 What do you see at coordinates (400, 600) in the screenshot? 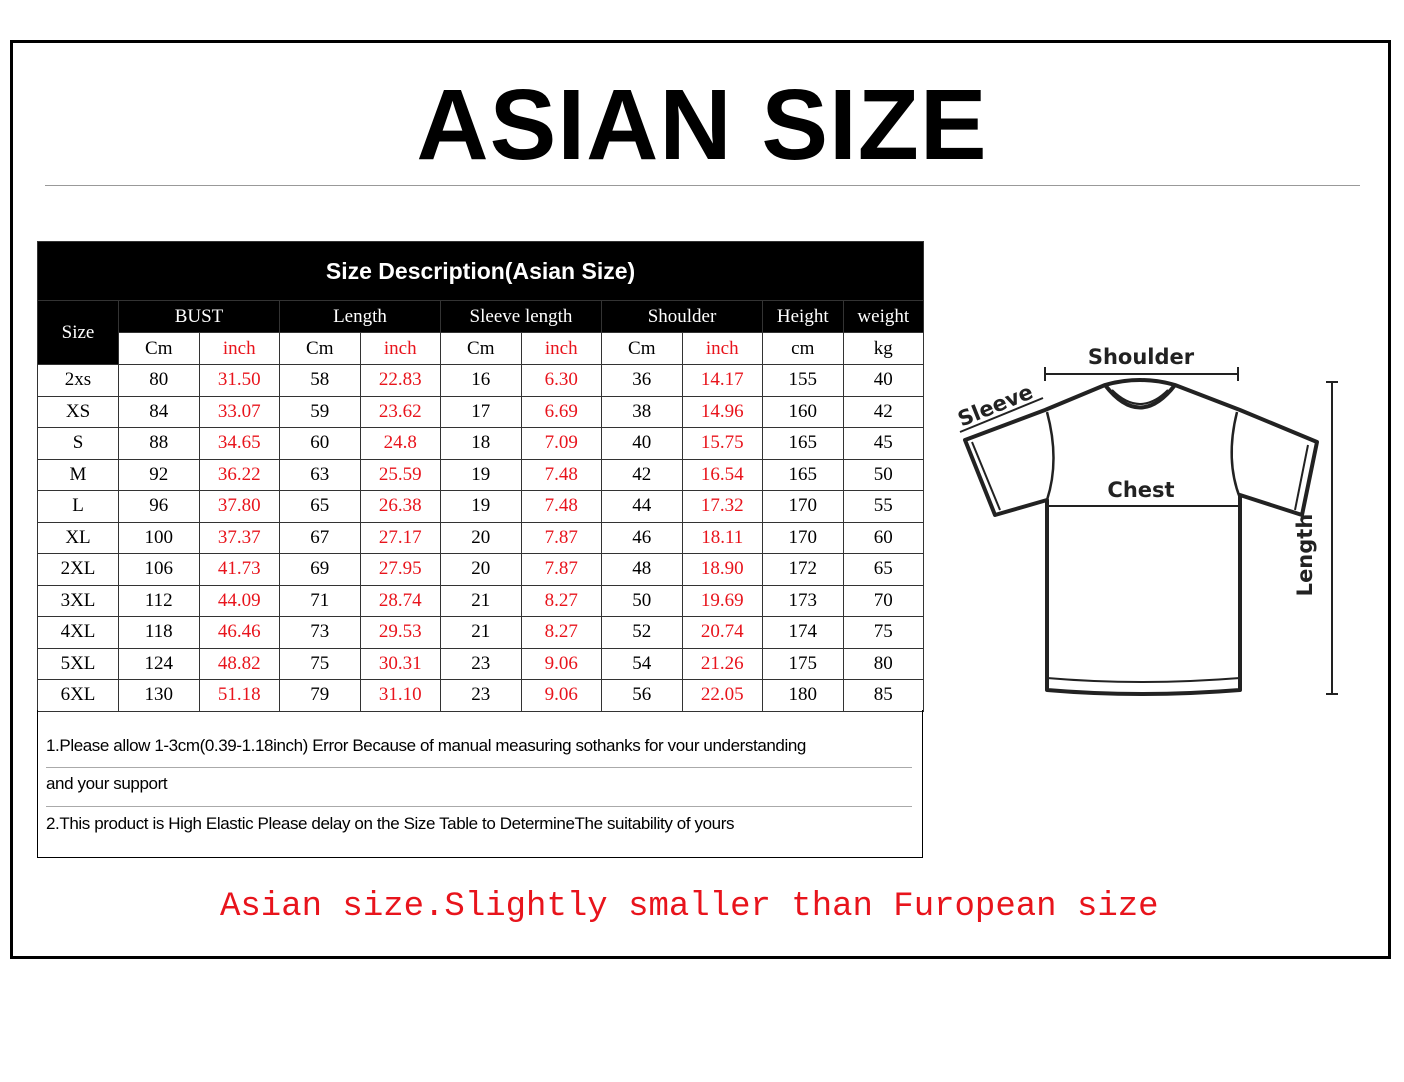
I see `value-cell: 28.74` at bounding box center [400, 600].